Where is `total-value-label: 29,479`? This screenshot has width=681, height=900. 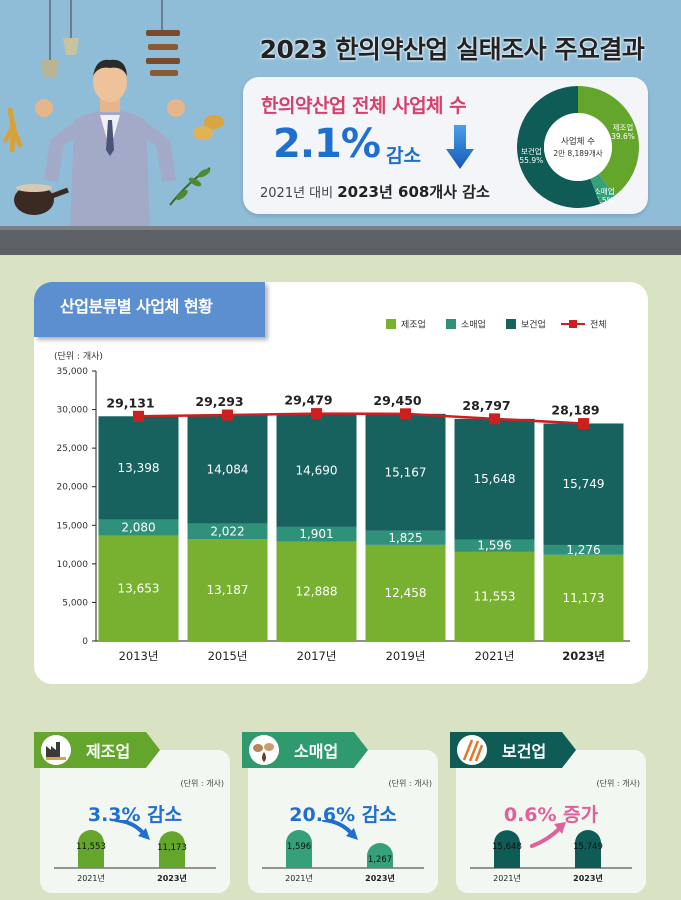
total-value-label: 29,479 is located at coordinates (308, 400).